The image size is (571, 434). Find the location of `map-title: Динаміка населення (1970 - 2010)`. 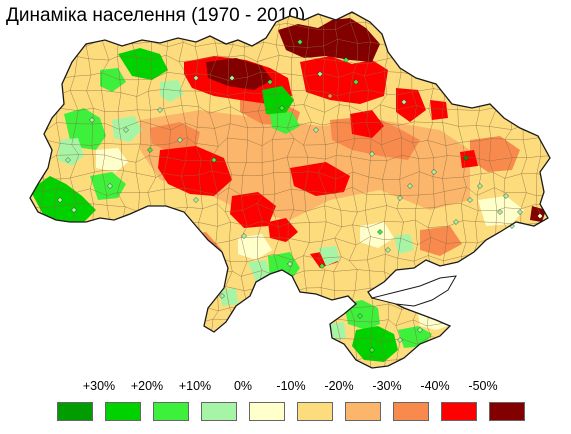

map-title: Динаміка населення (1970 - 2010) is located at coordinates (156, 15).